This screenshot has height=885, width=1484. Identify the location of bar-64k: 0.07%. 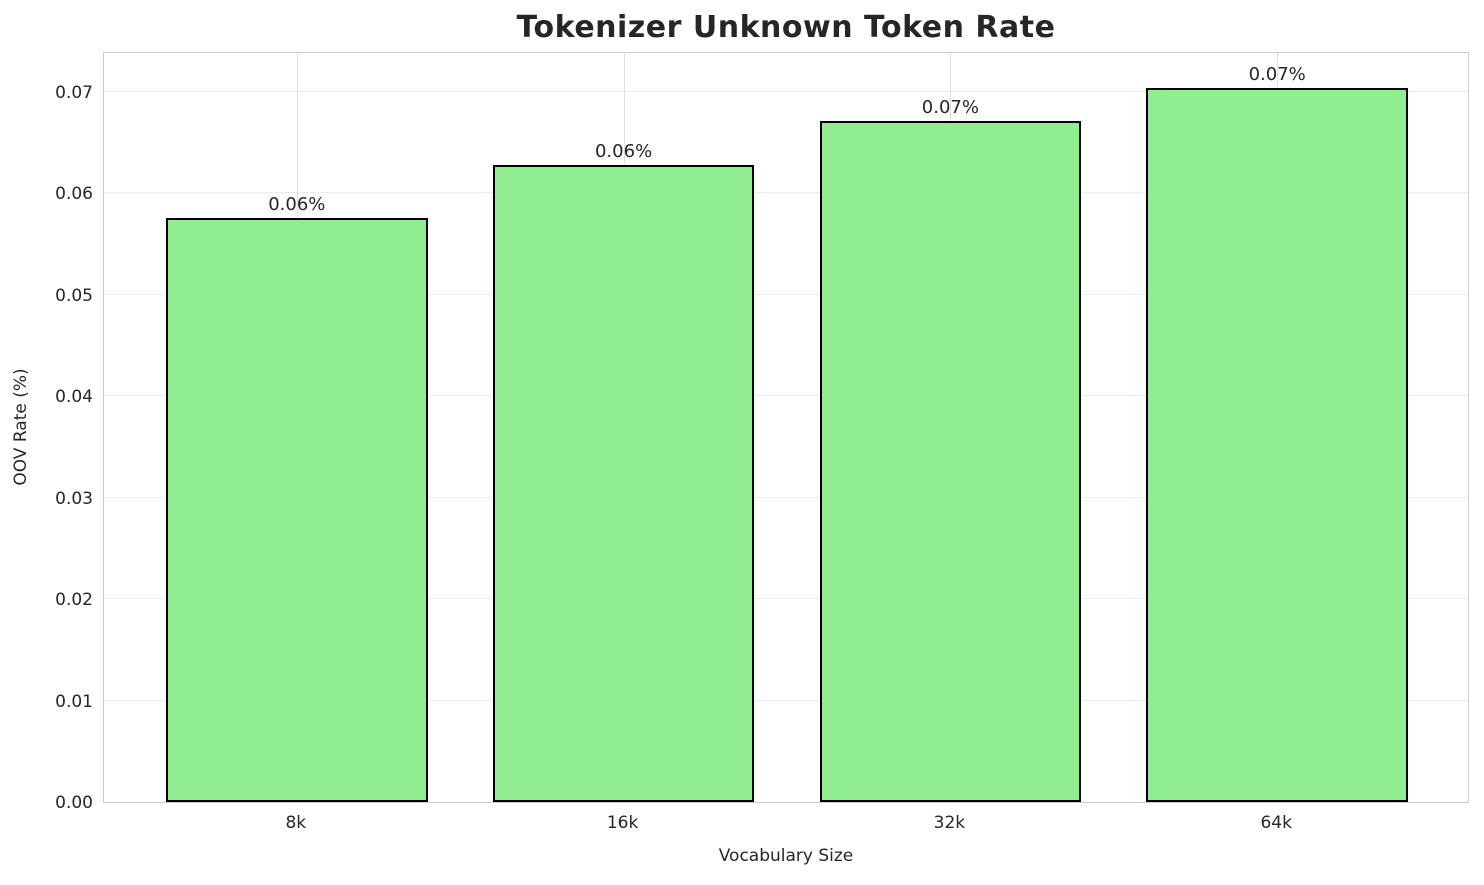
(1277, 433).